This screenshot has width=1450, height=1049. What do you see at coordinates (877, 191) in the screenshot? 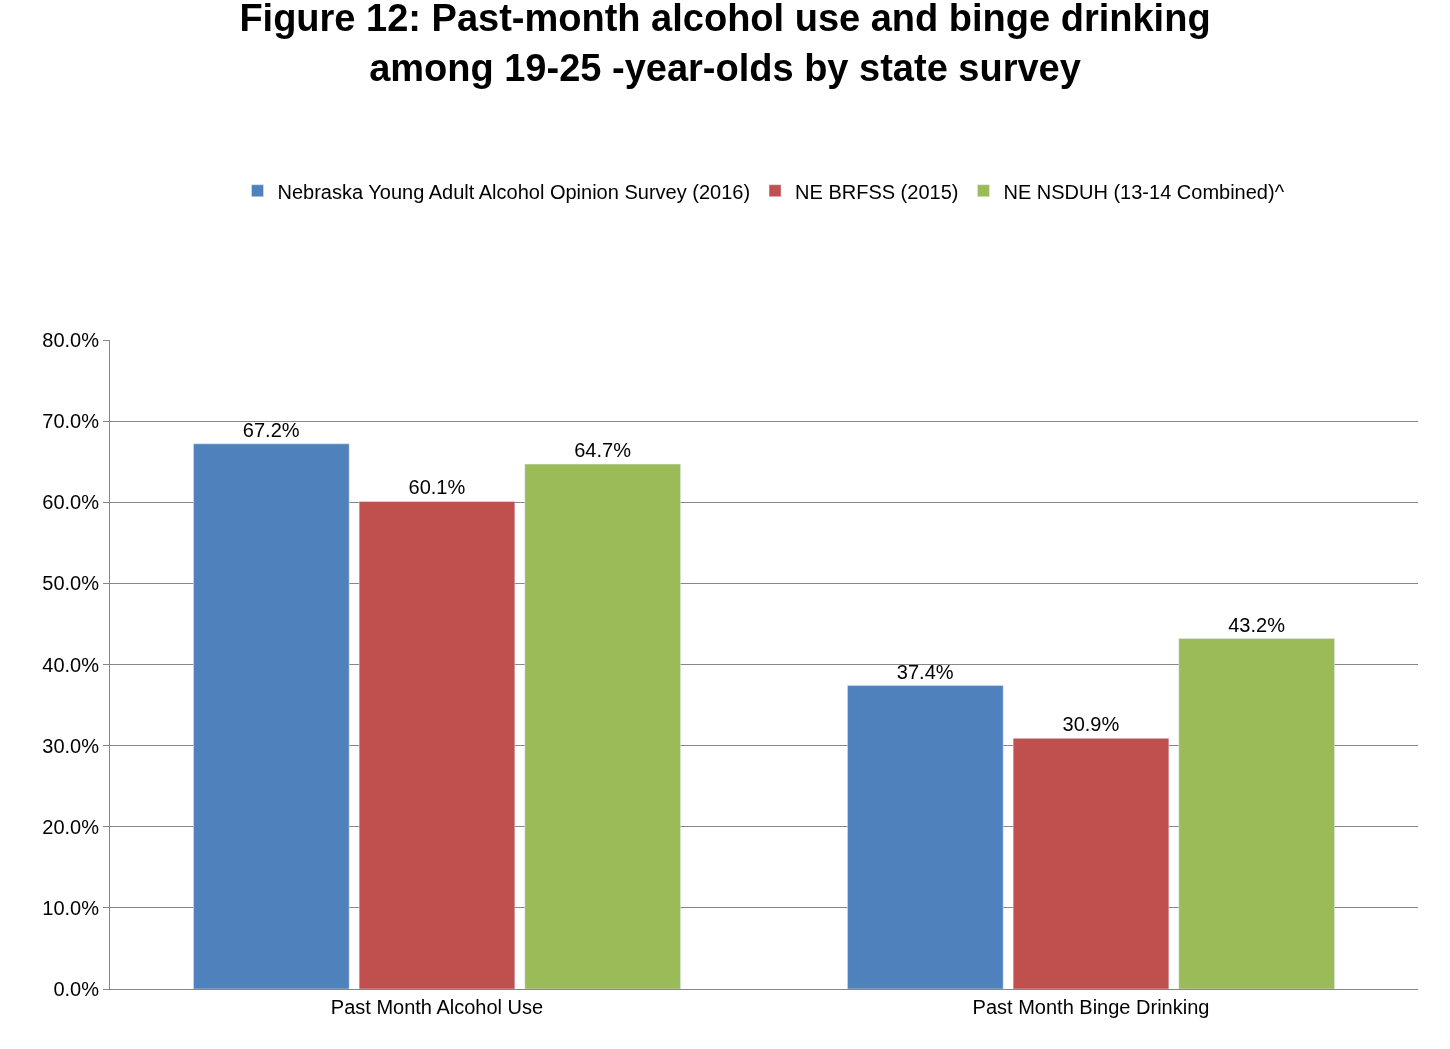
I see `legend-label: NE BRFSS (2015)` at bounding box center [877, 191].